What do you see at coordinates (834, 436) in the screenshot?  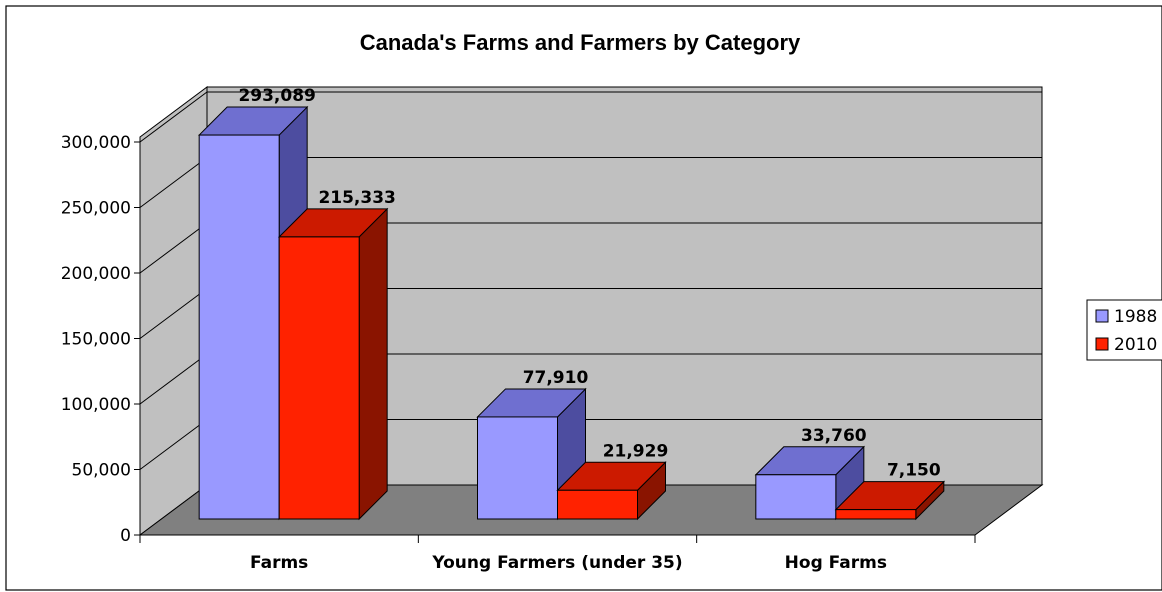 I see `data-label: 33,760` at bounding box center [834, 436].